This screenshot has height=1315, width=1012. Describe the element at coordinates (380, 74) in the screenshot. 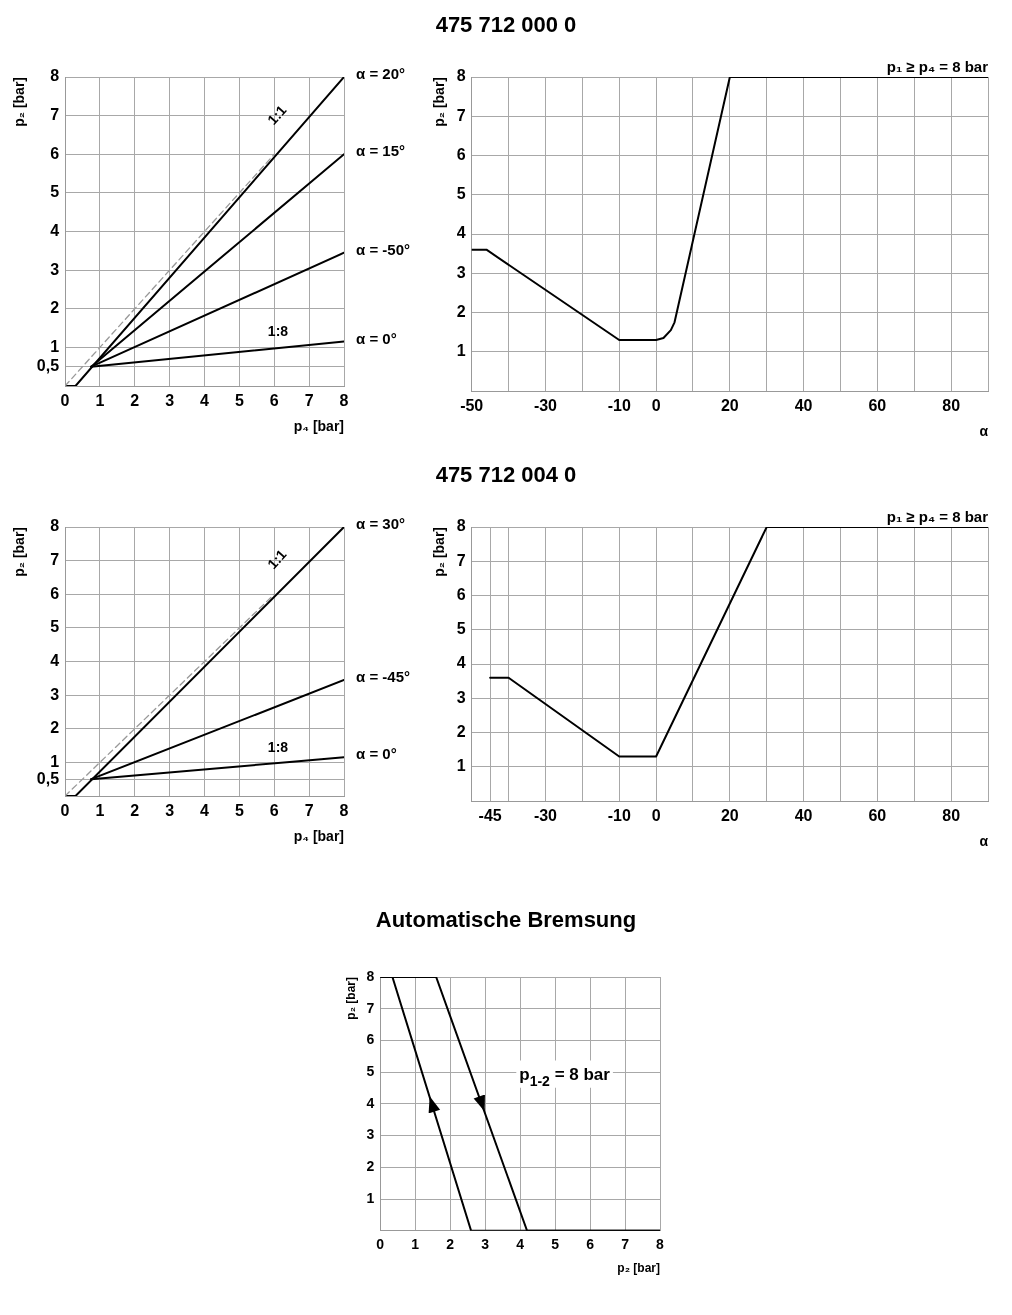

I see `series-label: α = 20°` at that location.